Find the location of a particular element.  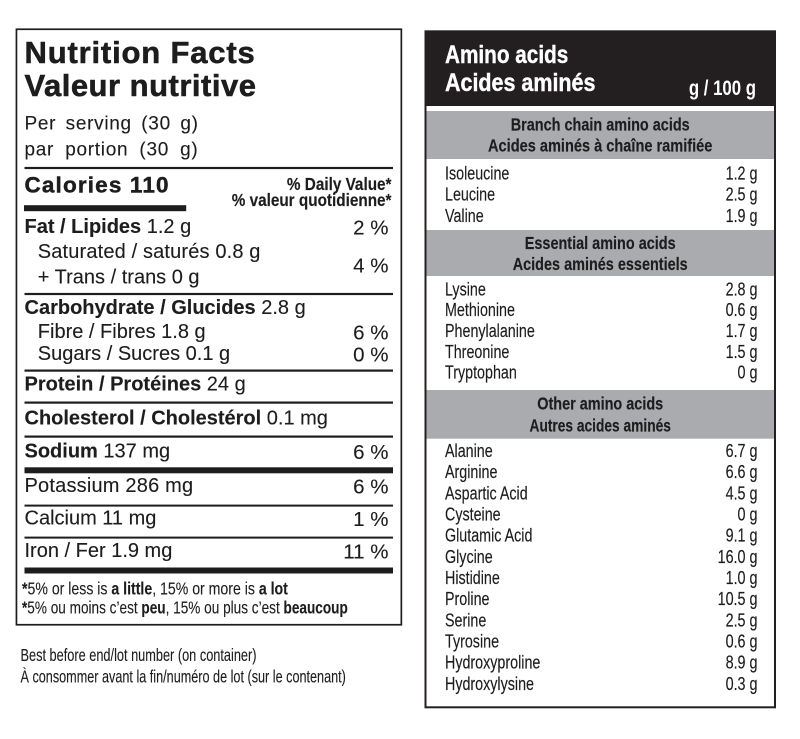

svg-text: Amino acids is located at coordinates (506, 54).